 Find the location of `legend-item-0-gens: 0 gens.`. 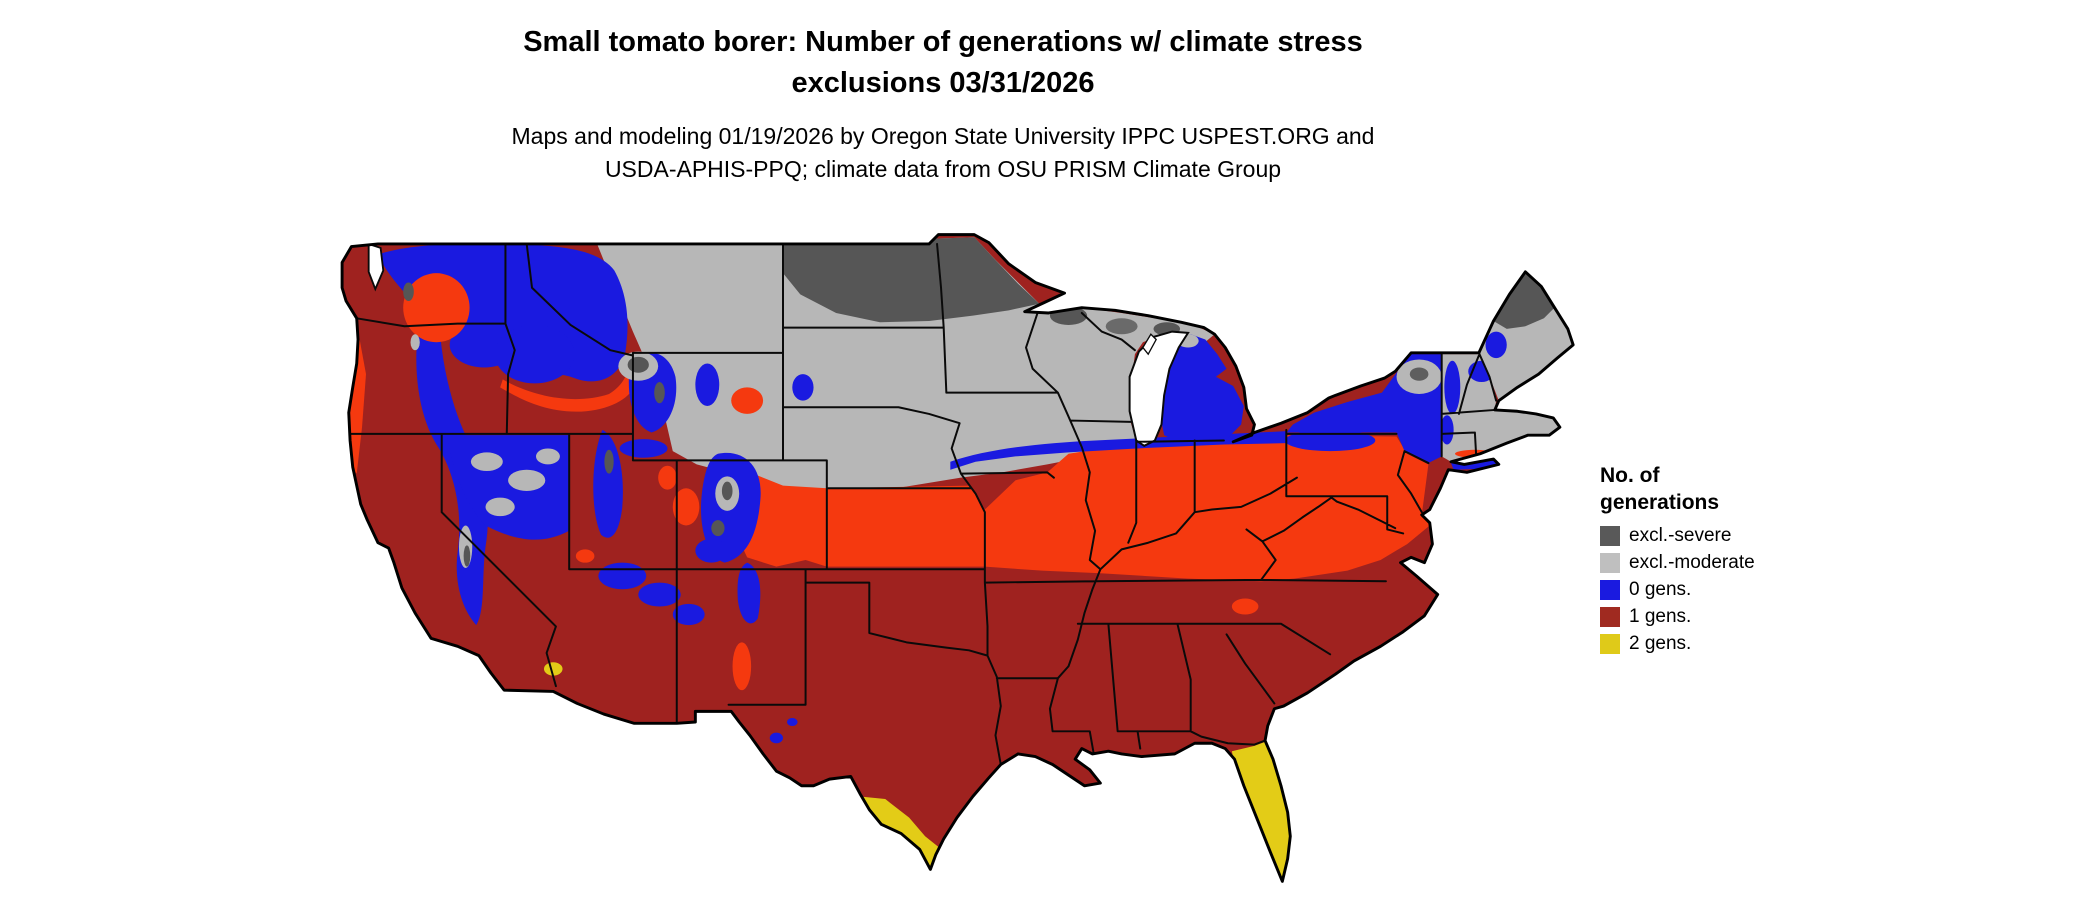

legend-item-0-gens: 0 gens. is located at coordinates (1677, 590).